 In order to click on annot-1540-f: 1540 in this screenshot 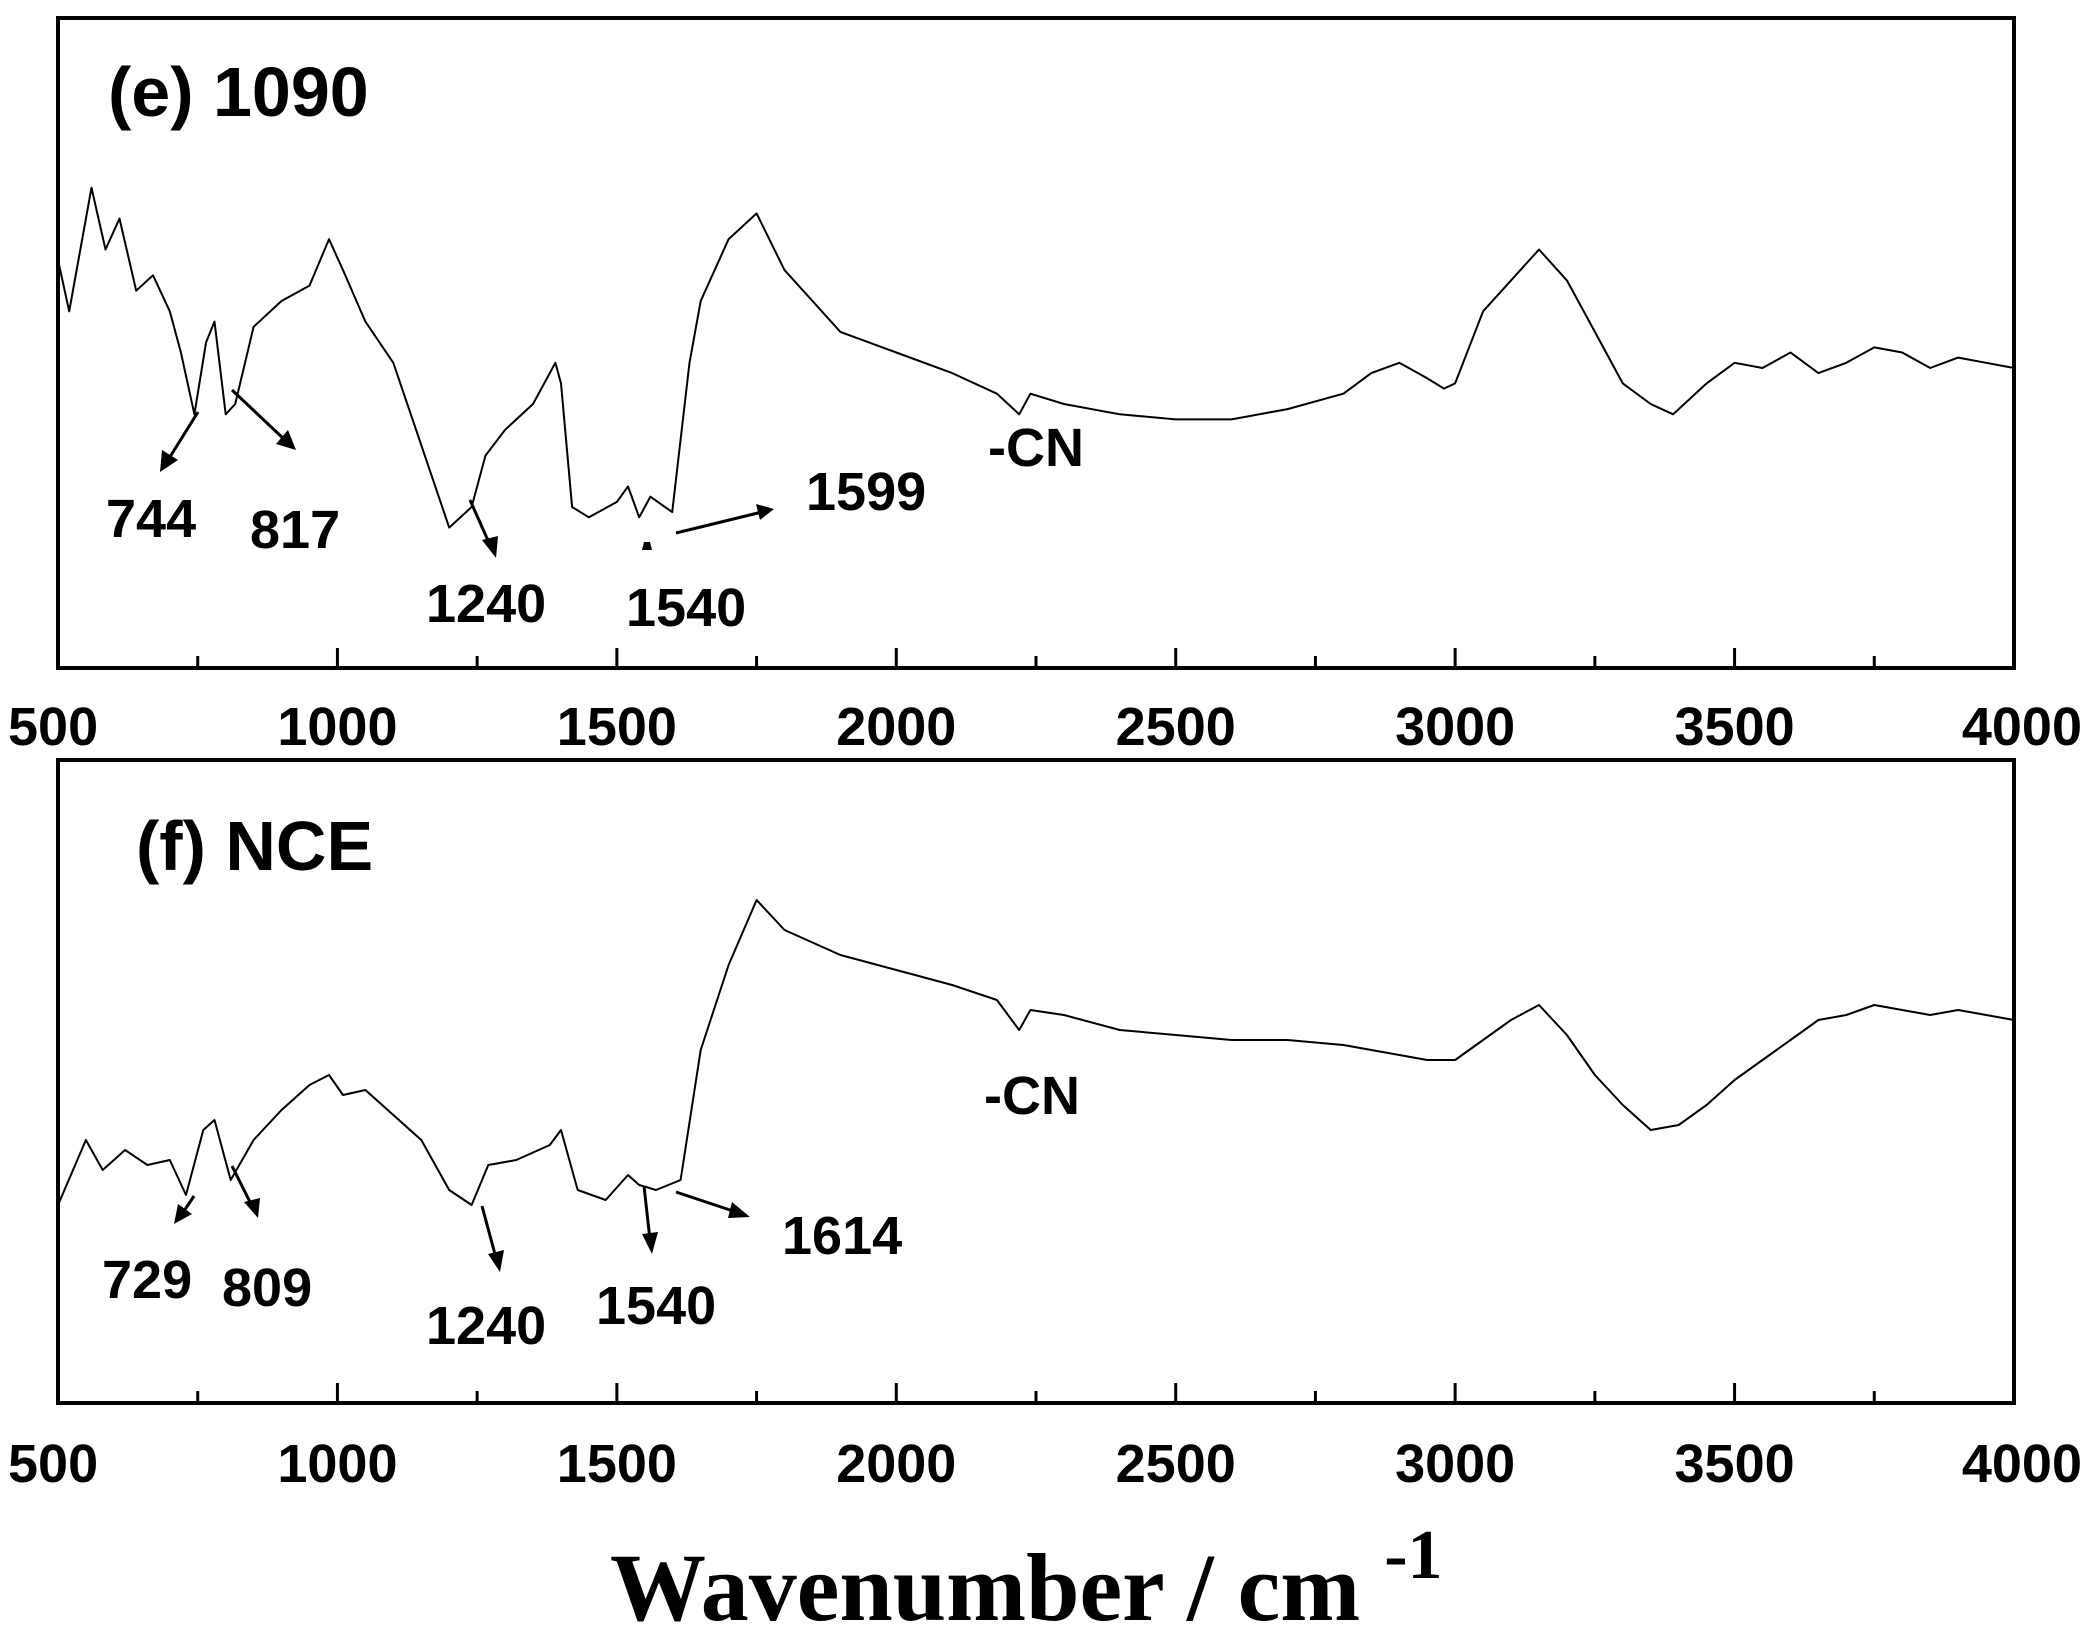, I will do `click(656, 1306)`.